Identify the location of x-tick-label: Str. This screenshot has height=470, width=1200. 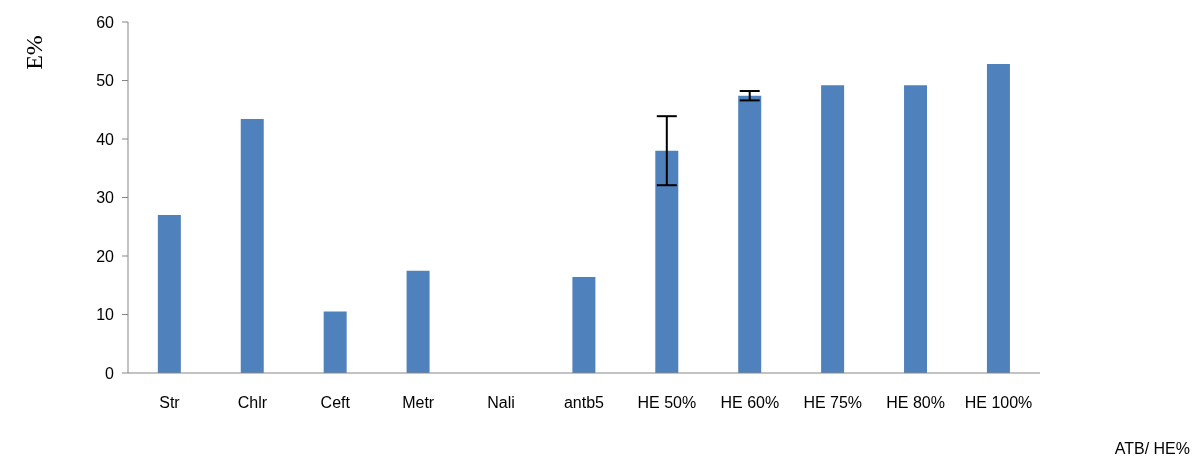
(170, 403).